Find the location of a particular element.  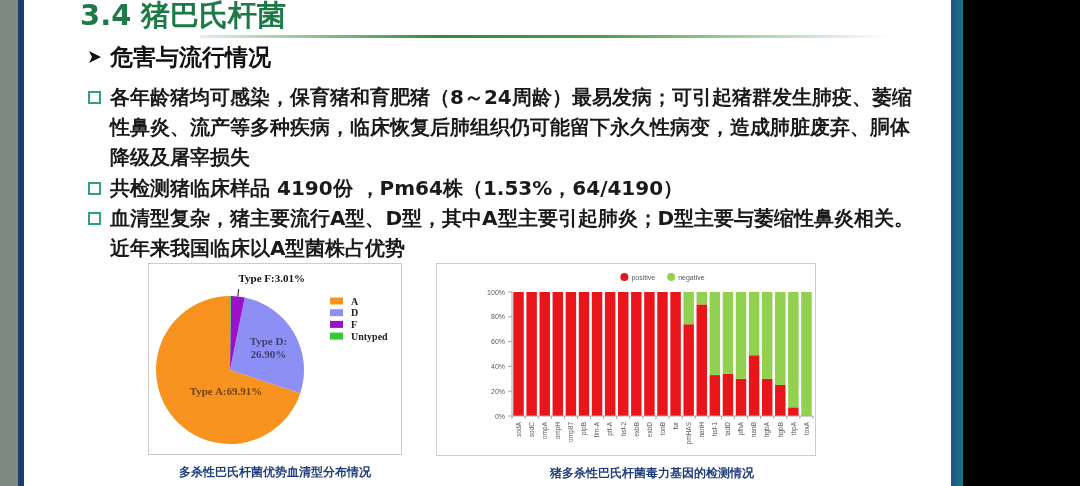

text: 危害与流行情况 is located at coordinates (190, 57).